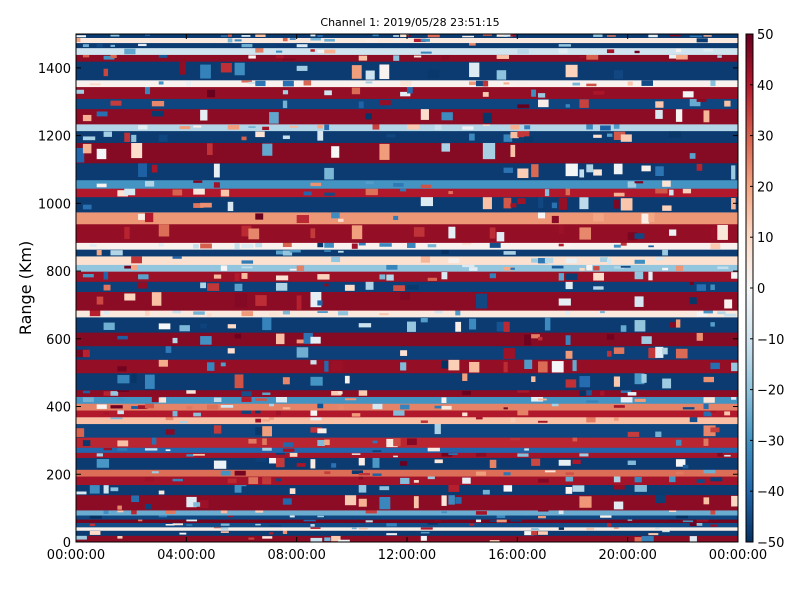 The image size is (800, 600). Describe the element at coordinates (54, 137) in the screenshot. I see `y-tick-label: 1200` at that location.